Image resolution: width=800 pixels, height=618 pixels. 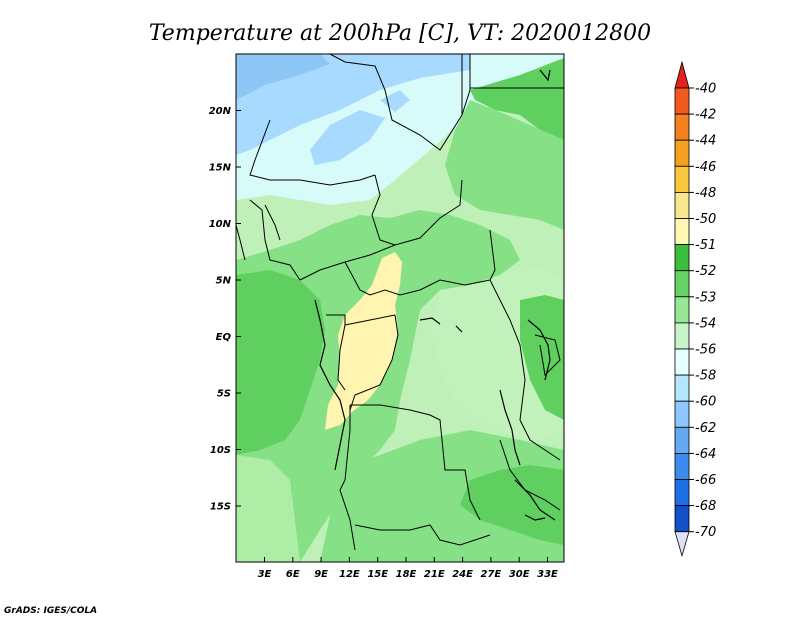 I want to click on colorbar-label: -68, so click(x=705, y=506).